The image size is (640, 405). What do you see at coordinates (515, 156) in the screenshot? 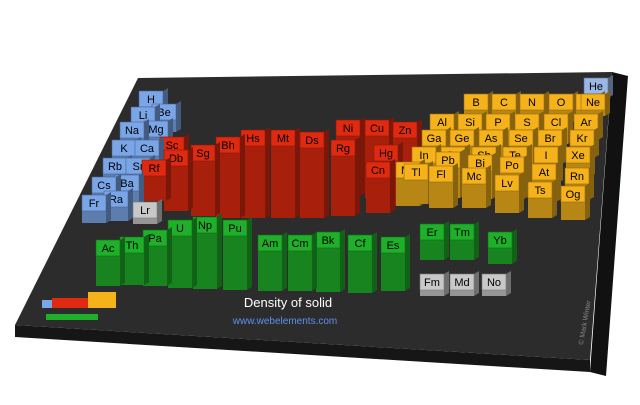
I see `element-symbol: Te` at bounding box center [515, 156].